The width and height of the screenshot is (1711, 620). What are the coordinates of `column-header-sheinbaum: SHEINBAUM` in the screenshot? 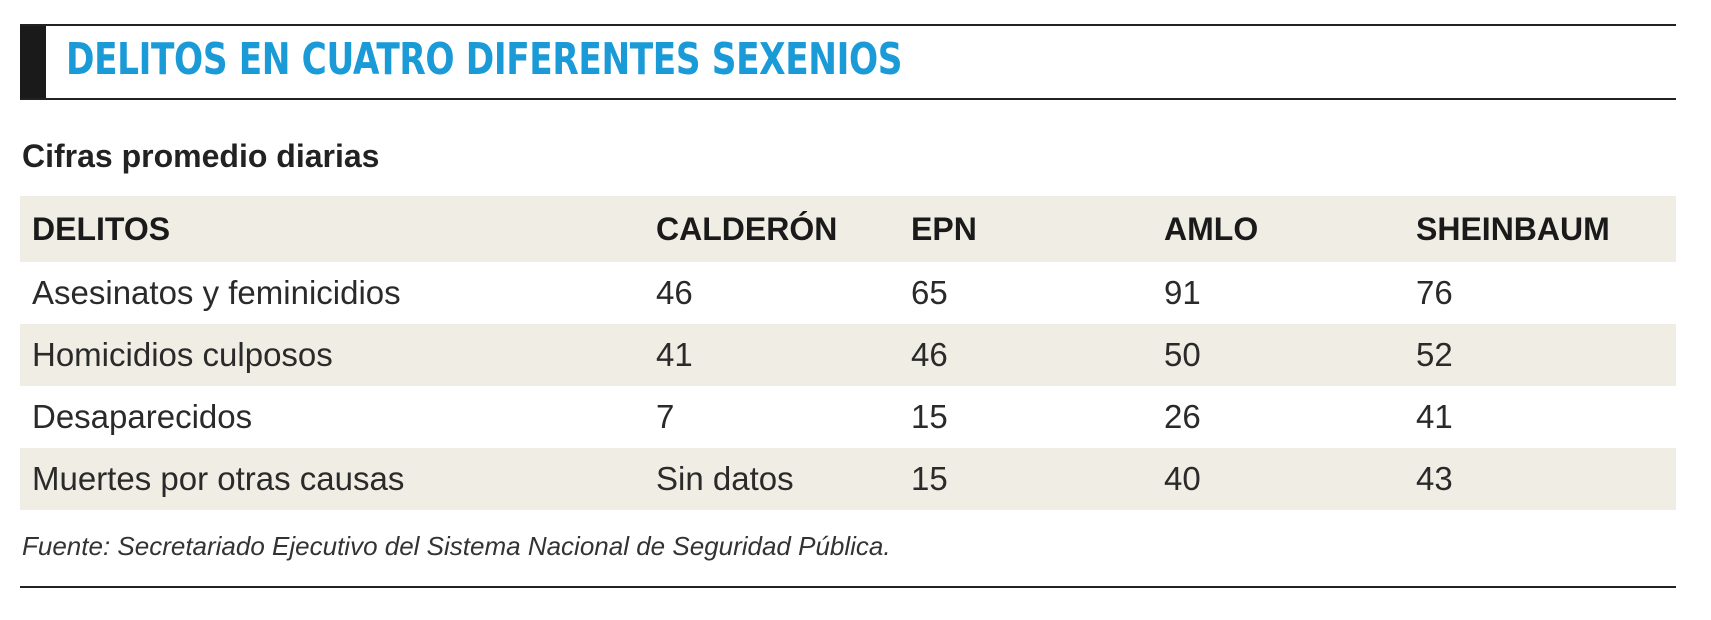 It's located at (1513, 228).